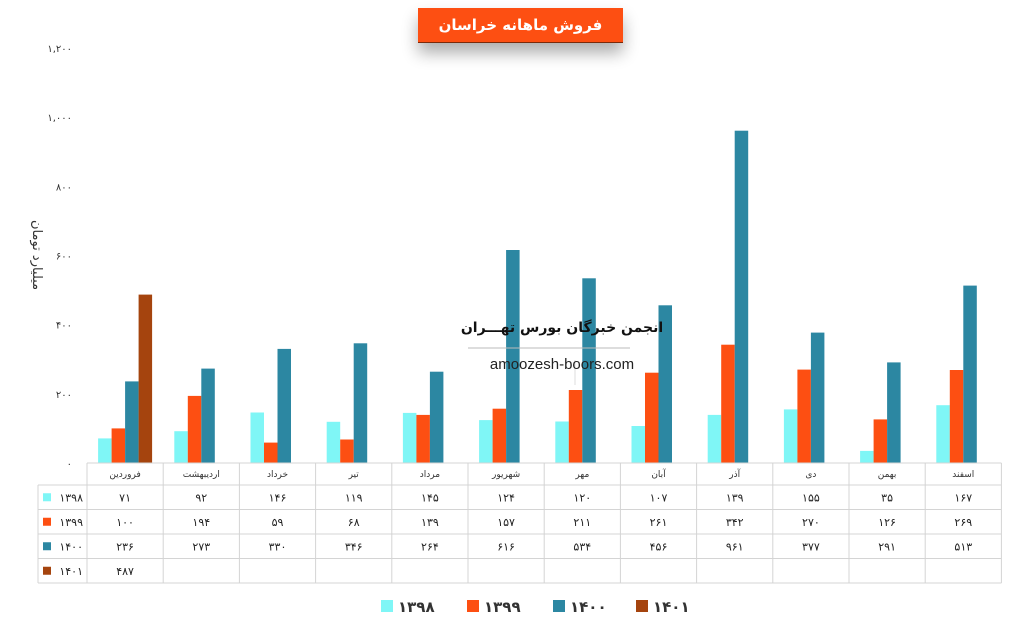  What do you see at coordinates (963, 546) in the screenshot?
I see `data-label: ۵۱۳` at bounding box center [963, 546].